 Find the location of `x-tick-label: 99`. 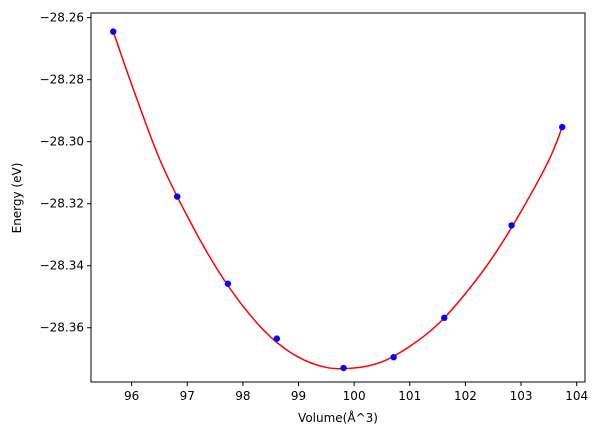

x-tick-label: 99 is located at coordinates (298, 396).